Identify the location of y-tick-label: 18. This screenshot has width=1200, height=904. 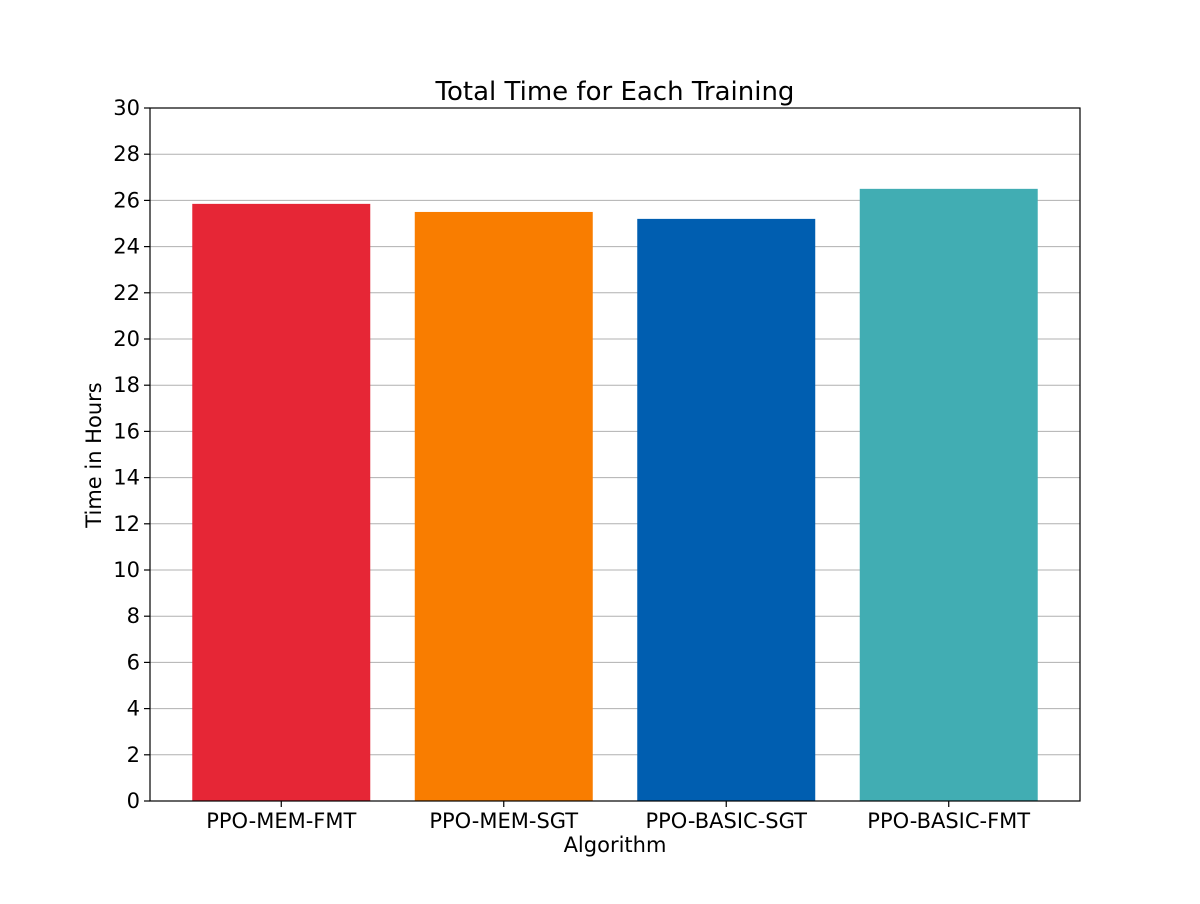
(126, 385).